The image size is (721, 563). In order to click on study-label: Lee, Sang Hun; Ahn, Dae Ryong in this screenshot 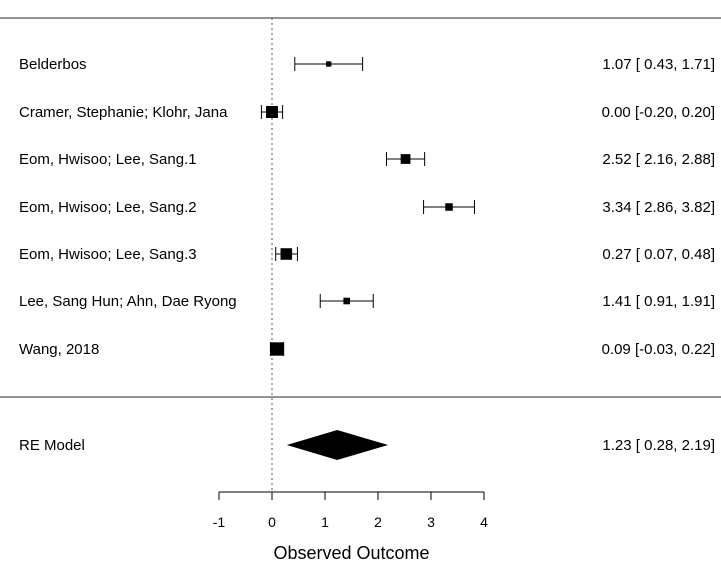, I will do `click(128, 301)`.